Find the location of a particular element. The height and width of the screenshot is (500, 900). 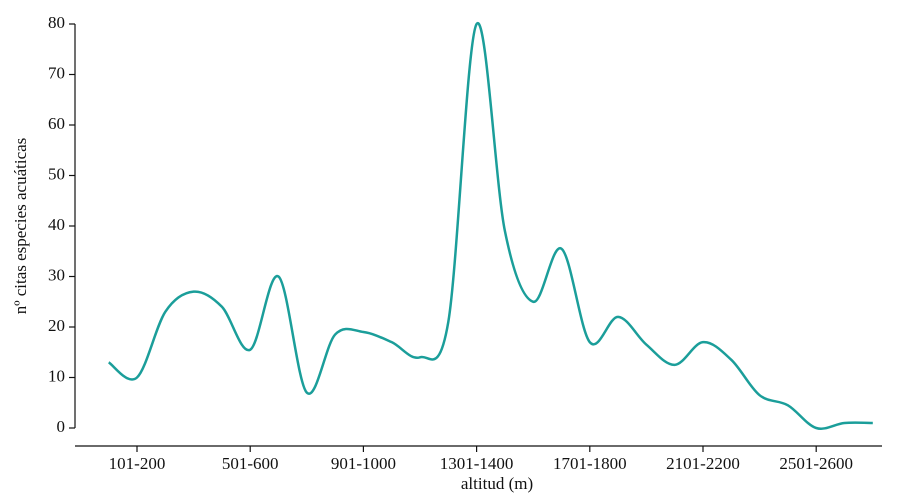

x-tick-label: 901-1000 is located at coordinates (363, 463).